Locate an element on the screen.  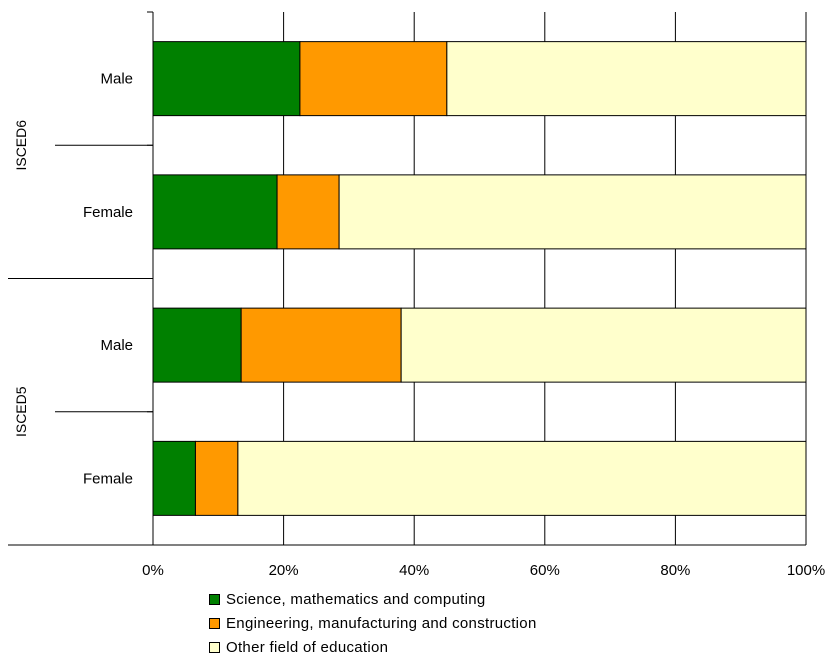
legend-item: Science, mathematics and computing is located at coordinates (373, 599).